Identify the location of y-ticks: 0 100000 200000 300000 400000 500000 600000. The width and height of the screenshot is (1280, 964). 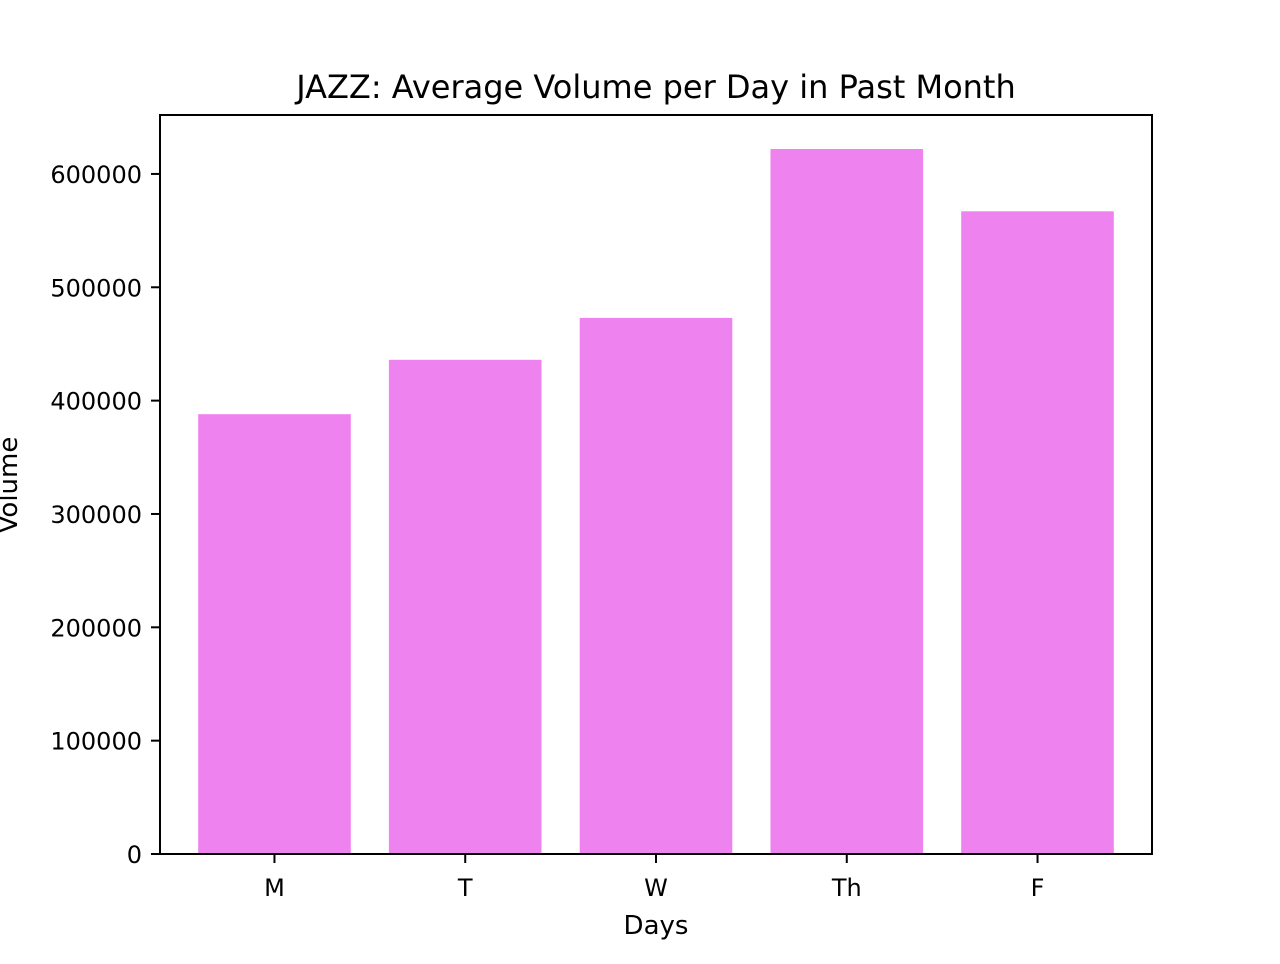
(105, 515).